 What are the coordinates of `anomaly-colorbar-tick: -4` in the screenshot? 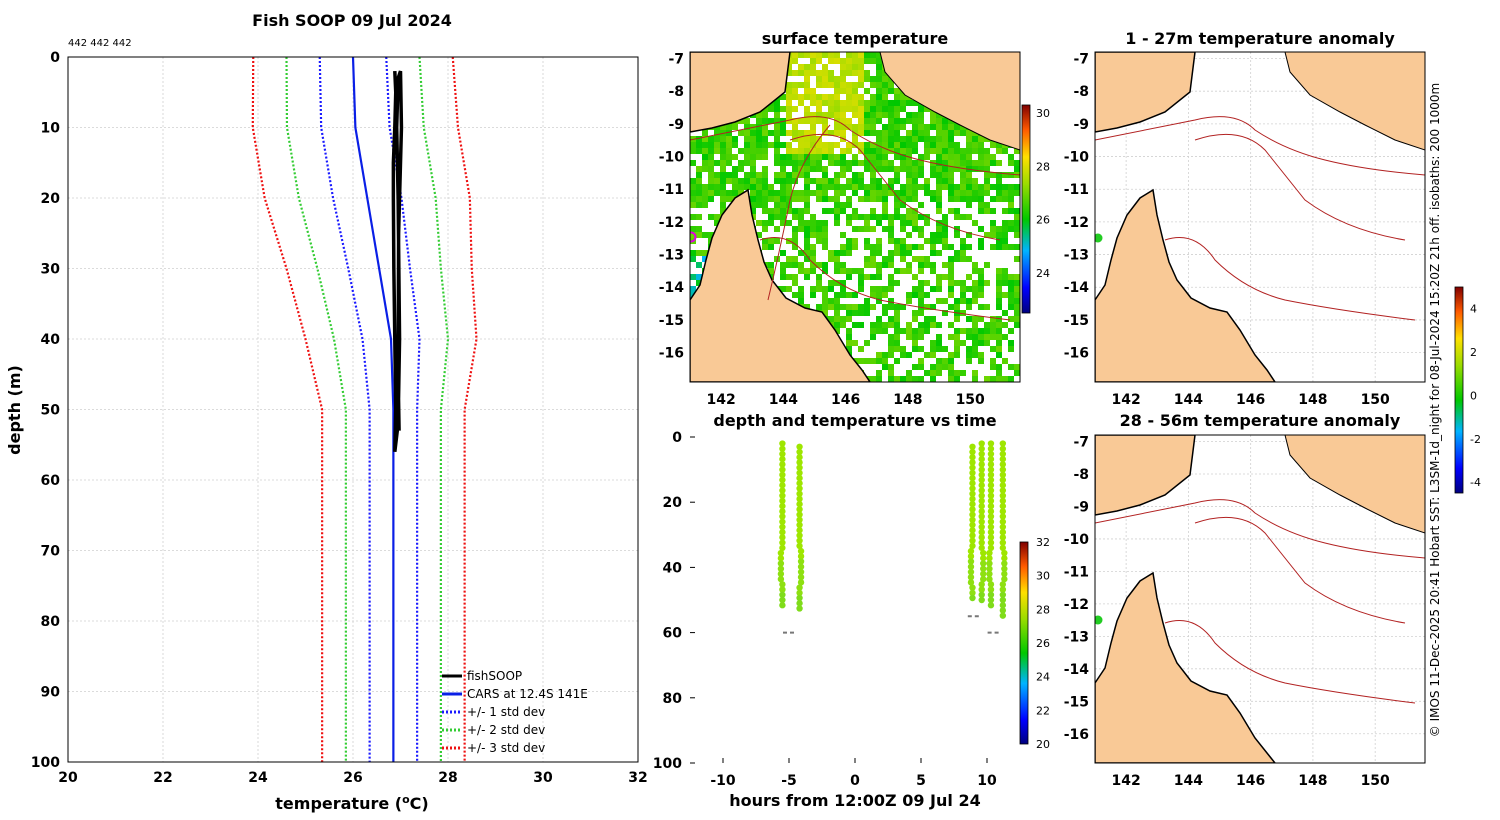 It's located at (1475, 482).